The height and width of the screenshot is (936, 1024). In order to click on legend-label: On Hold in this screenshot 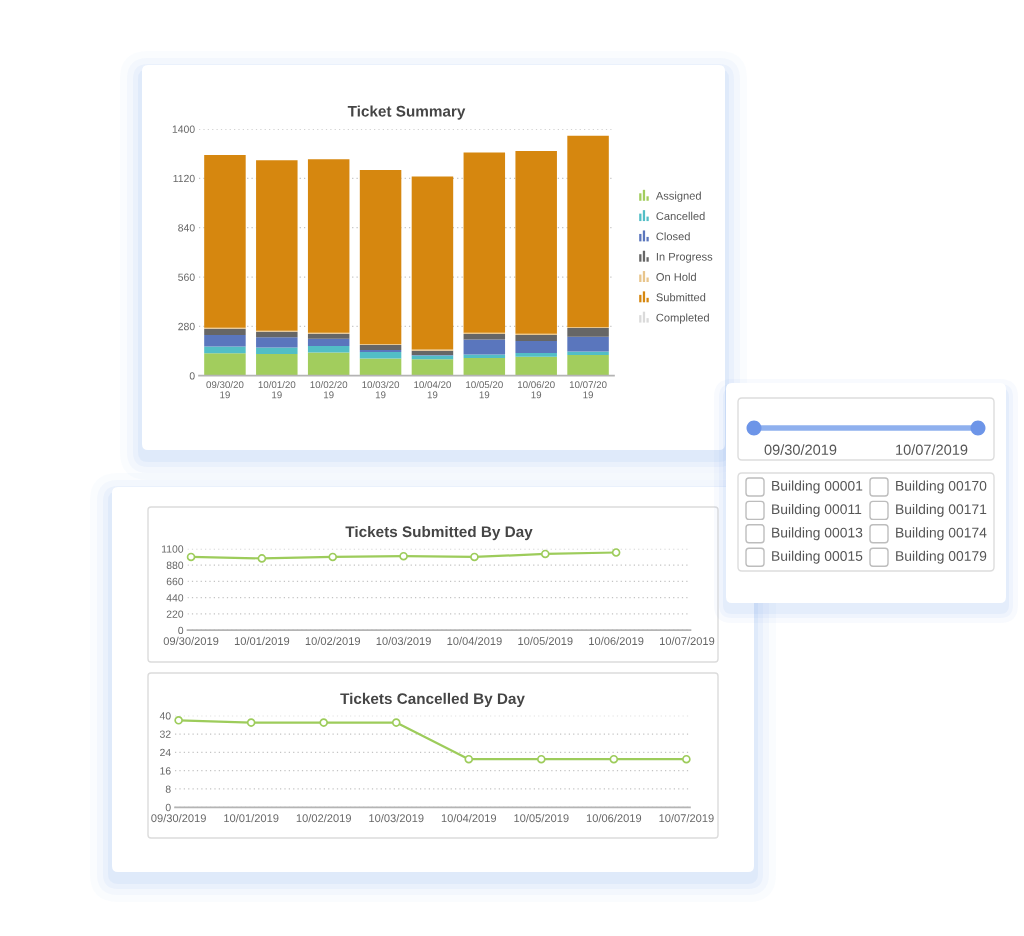, I will do `click(676, 276)`.